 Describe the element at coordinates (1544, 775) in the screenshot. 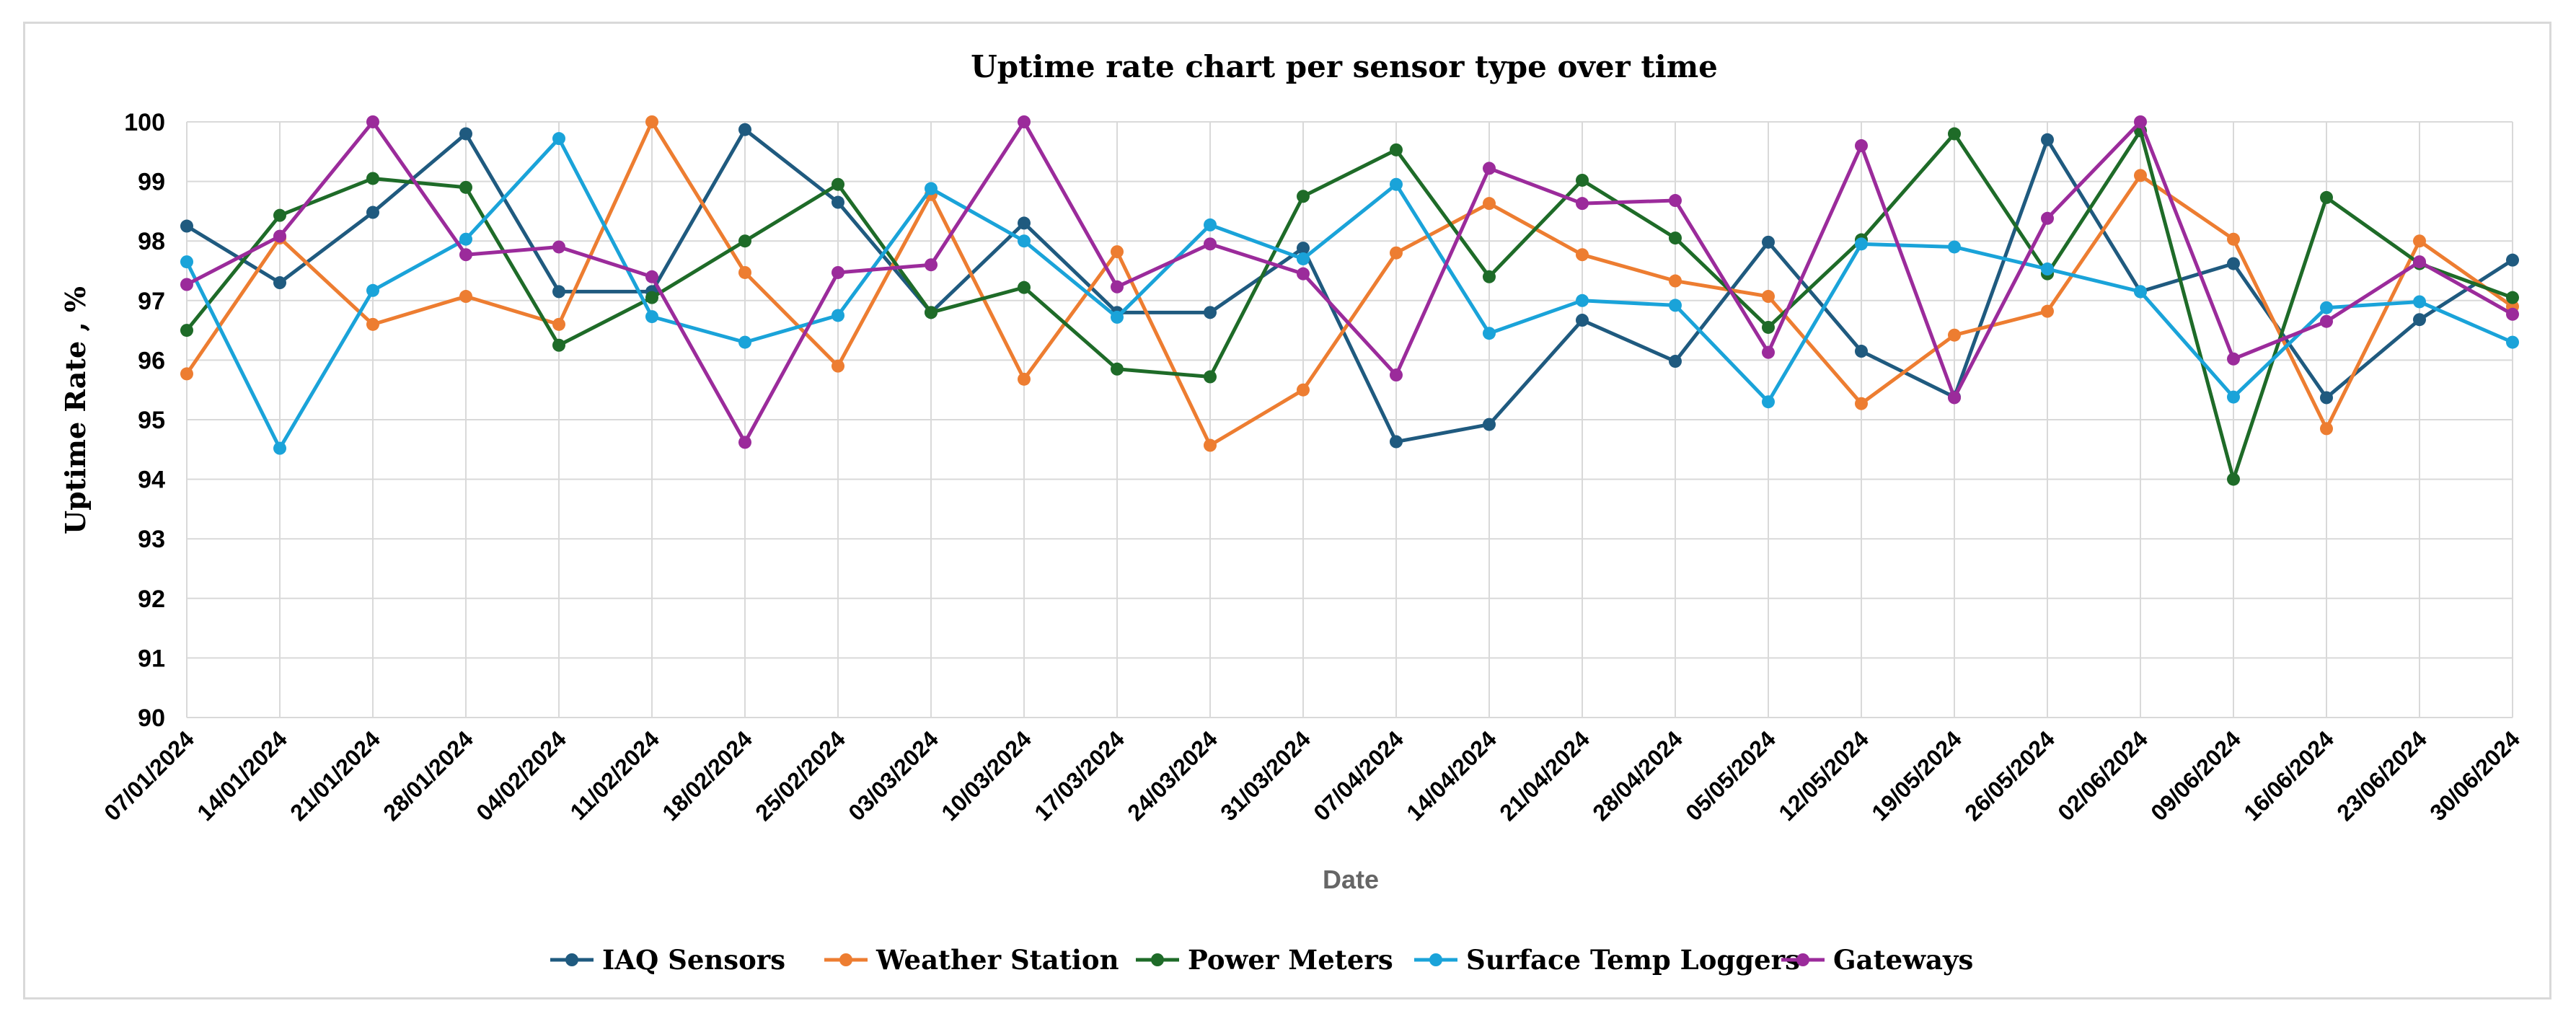

I see `x-tick-label: 21/04/2024` at that location.